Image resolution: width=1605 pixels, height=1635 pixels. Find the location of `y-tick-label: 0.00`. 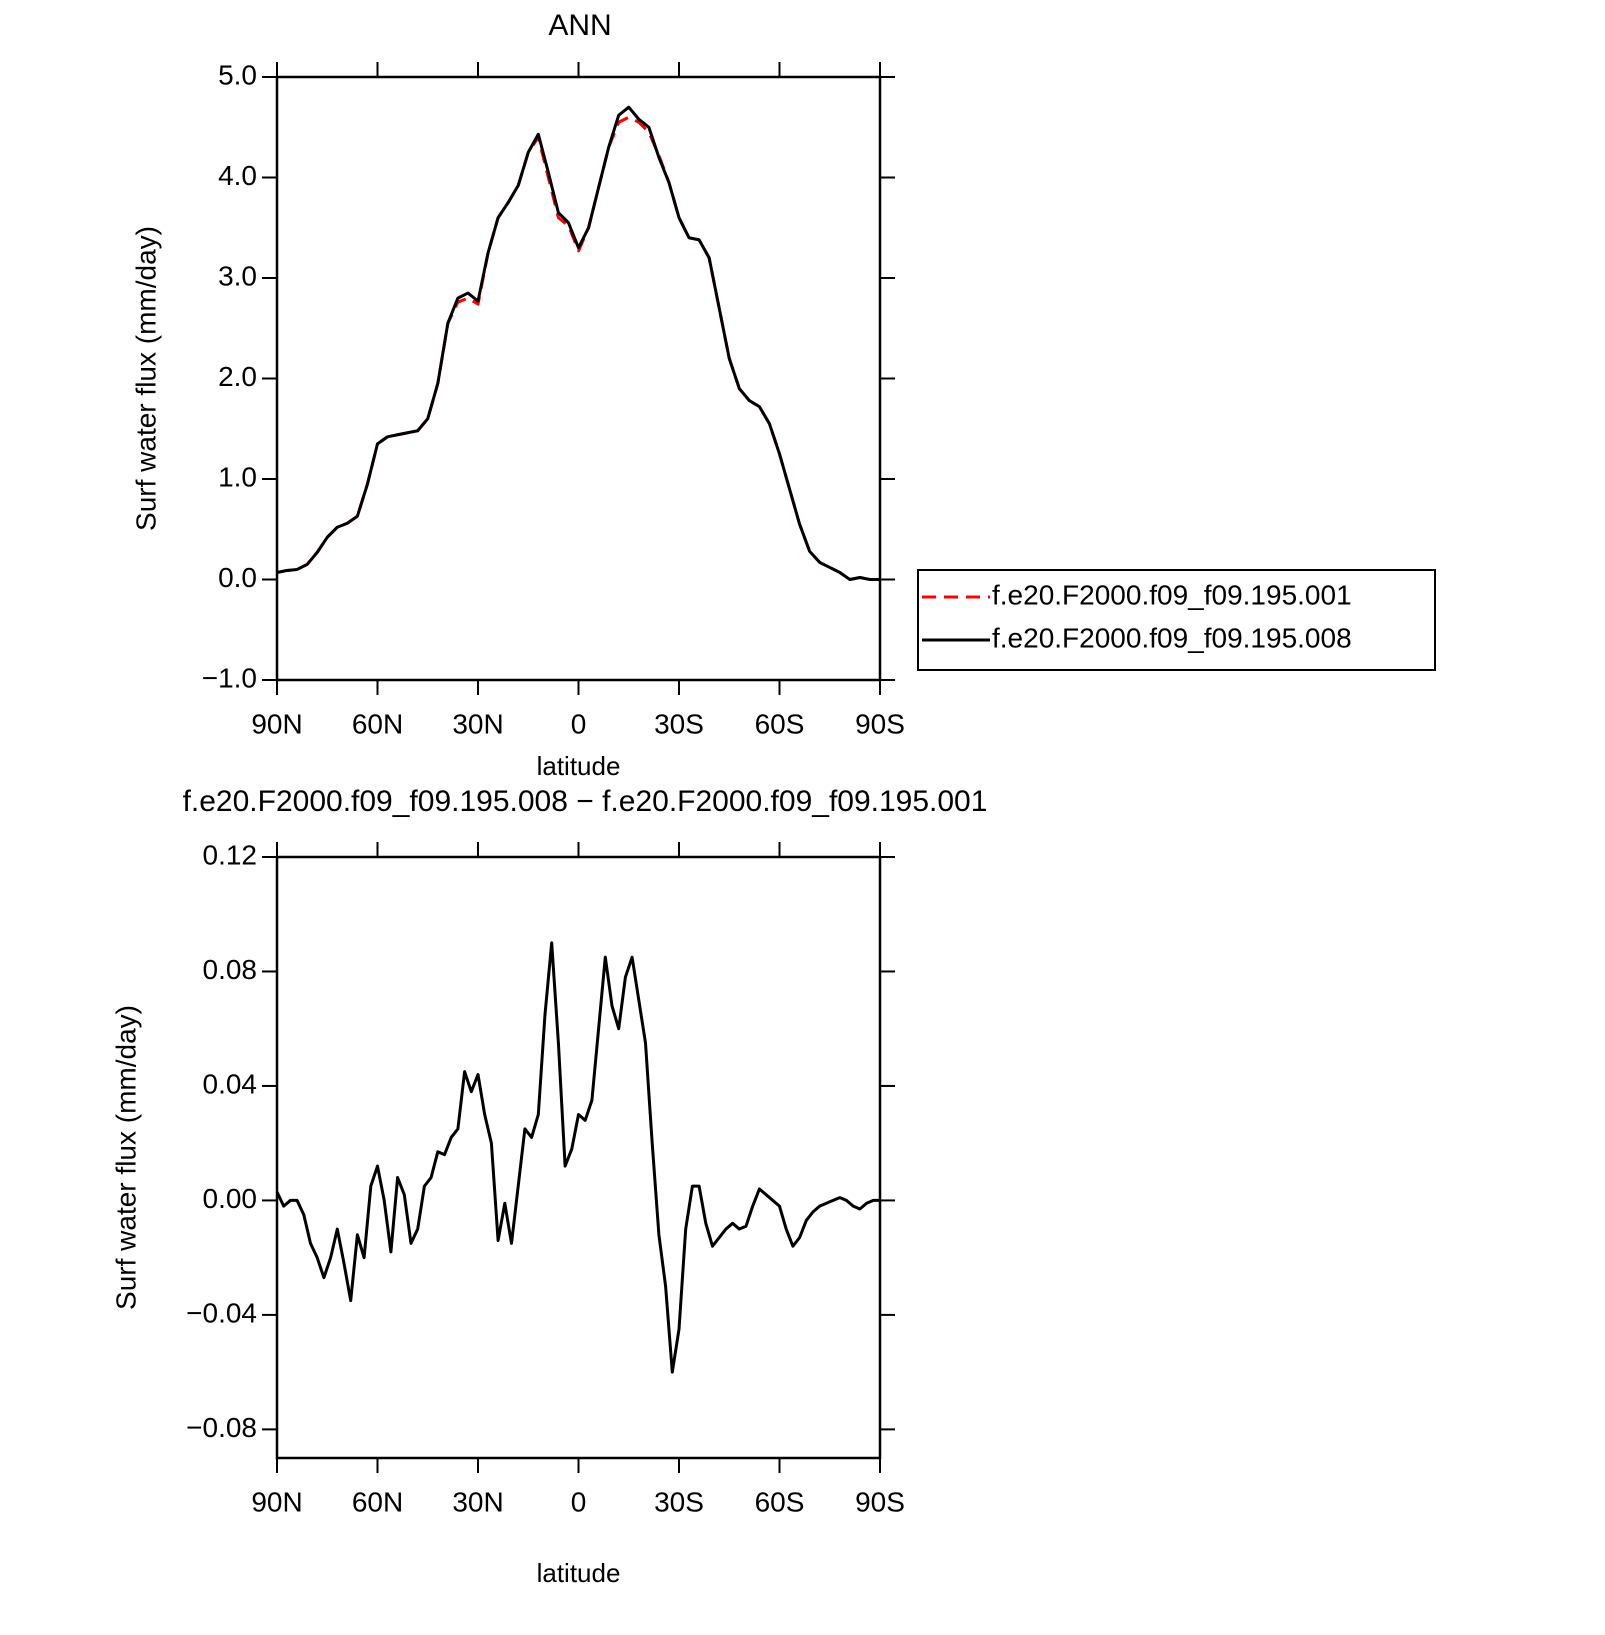

y-tick-label: 0.00 is located at coordinates (230, 1198).